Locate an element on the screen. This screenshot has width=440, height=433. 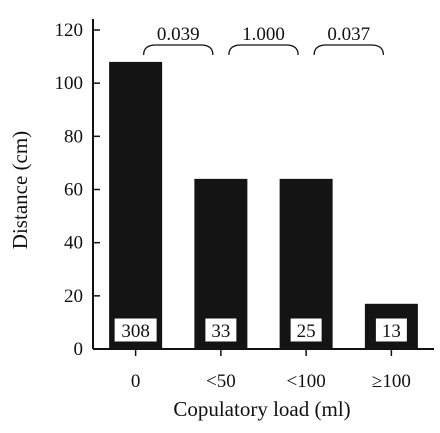
p-value-label: 0.039 is located at coordinates (178, 34).